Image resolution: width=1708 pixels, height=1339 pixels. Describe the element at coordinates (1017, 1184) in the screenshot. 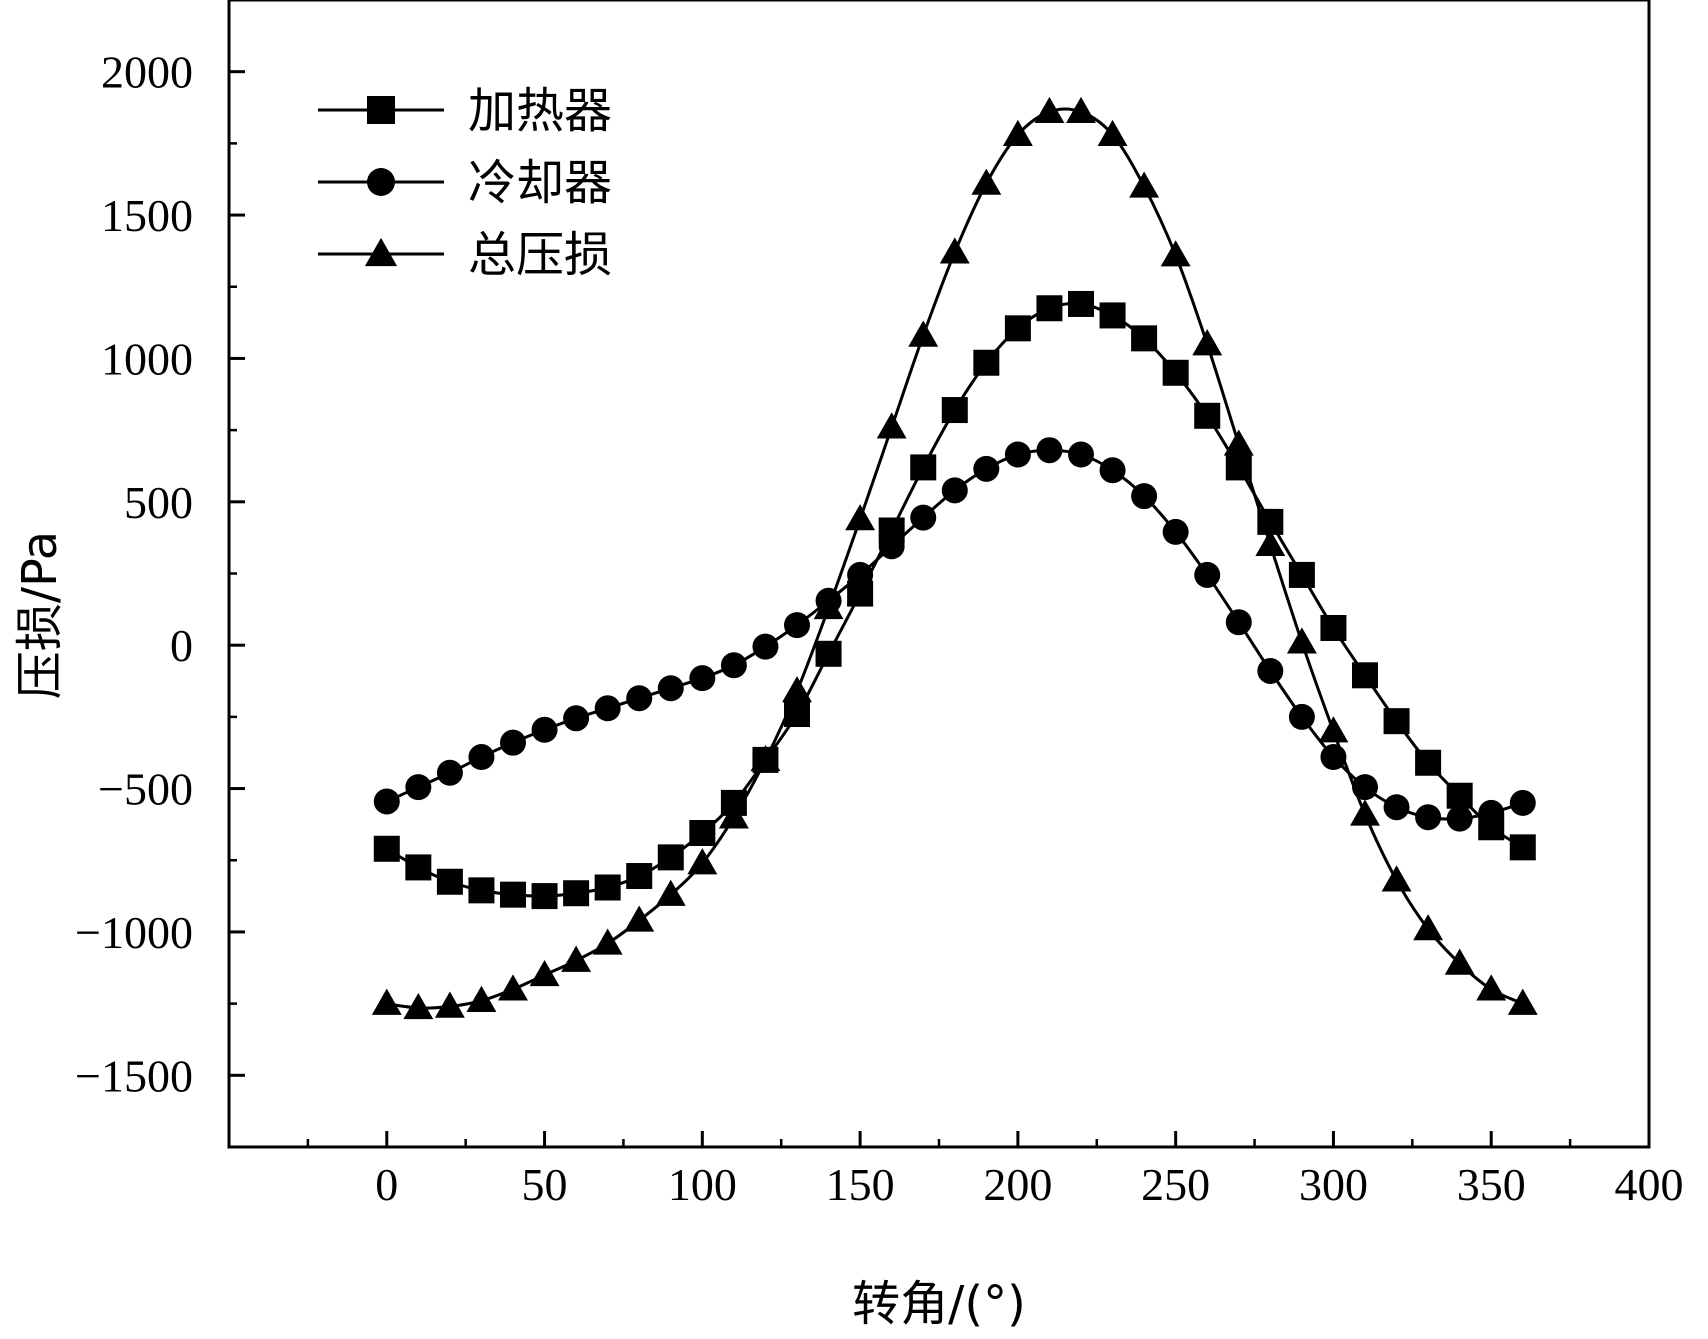

I see `x-tick-label: 200` at that location.